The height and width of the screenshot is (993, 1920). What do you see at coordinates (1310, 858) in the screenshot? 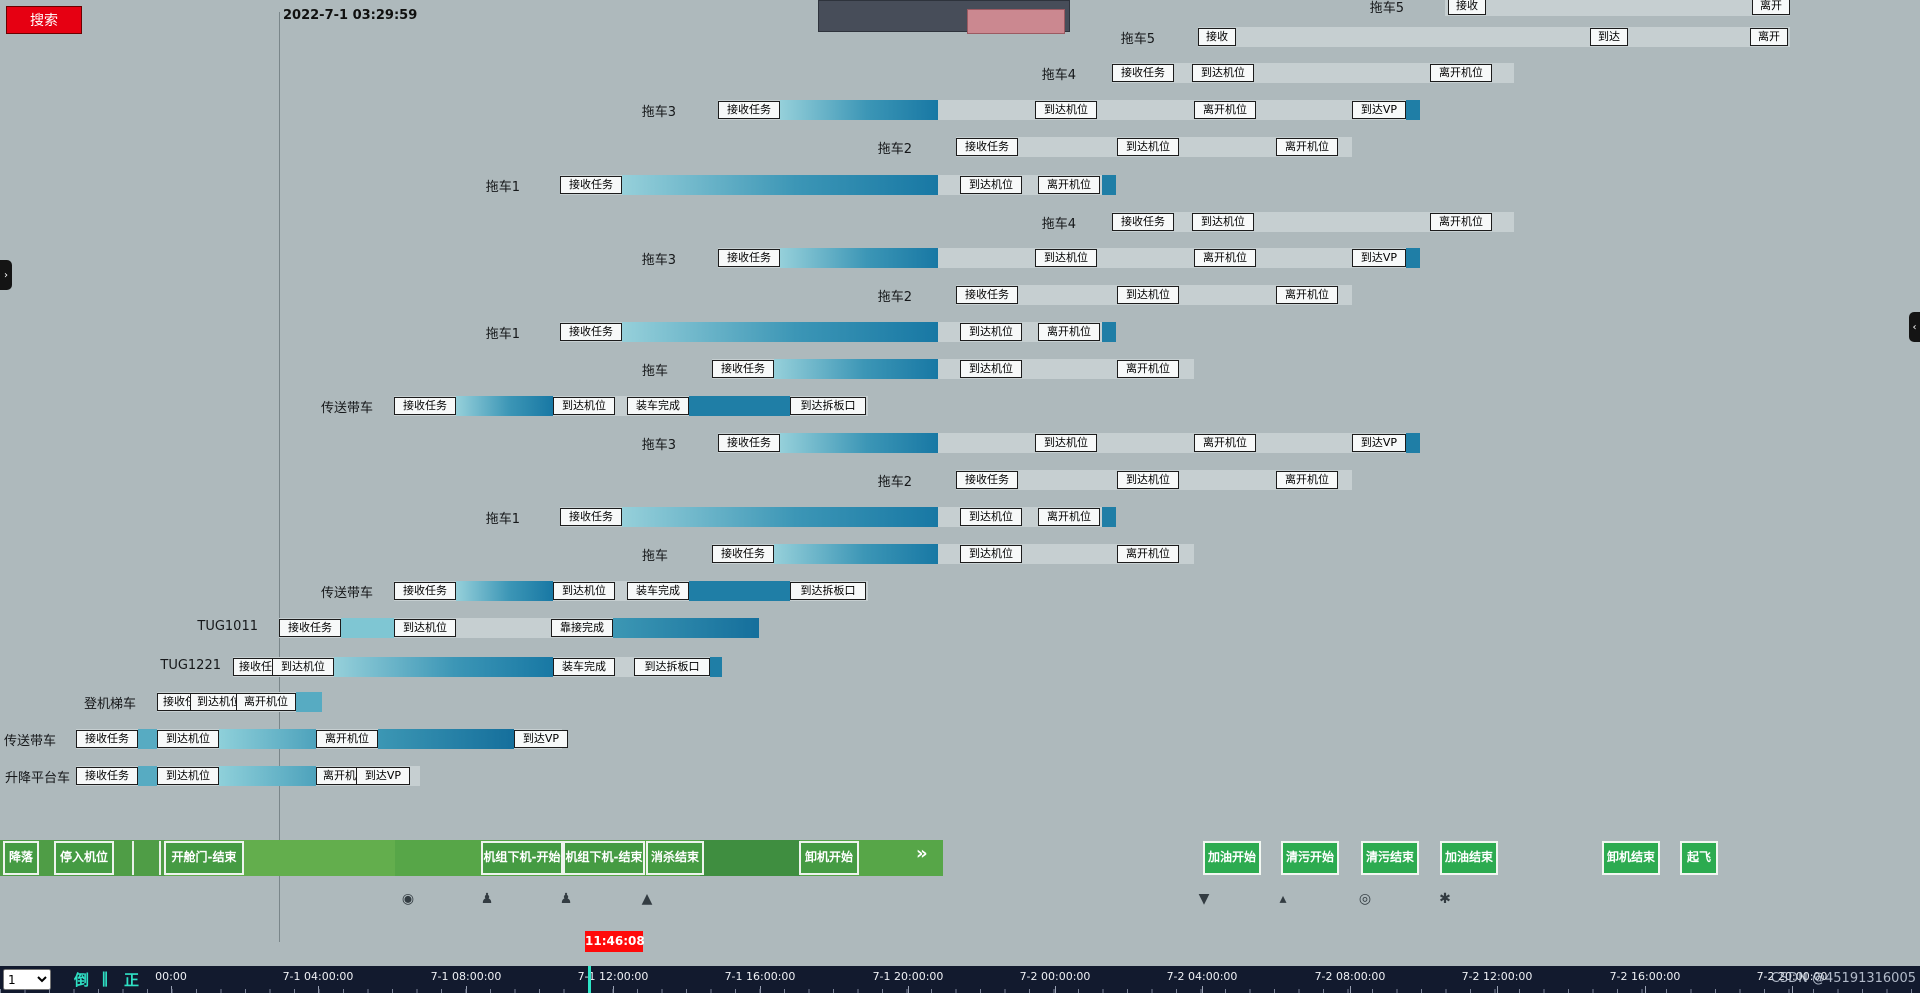
I see `flight-event-box: 清污开始` at bounding box center [1310, 858].